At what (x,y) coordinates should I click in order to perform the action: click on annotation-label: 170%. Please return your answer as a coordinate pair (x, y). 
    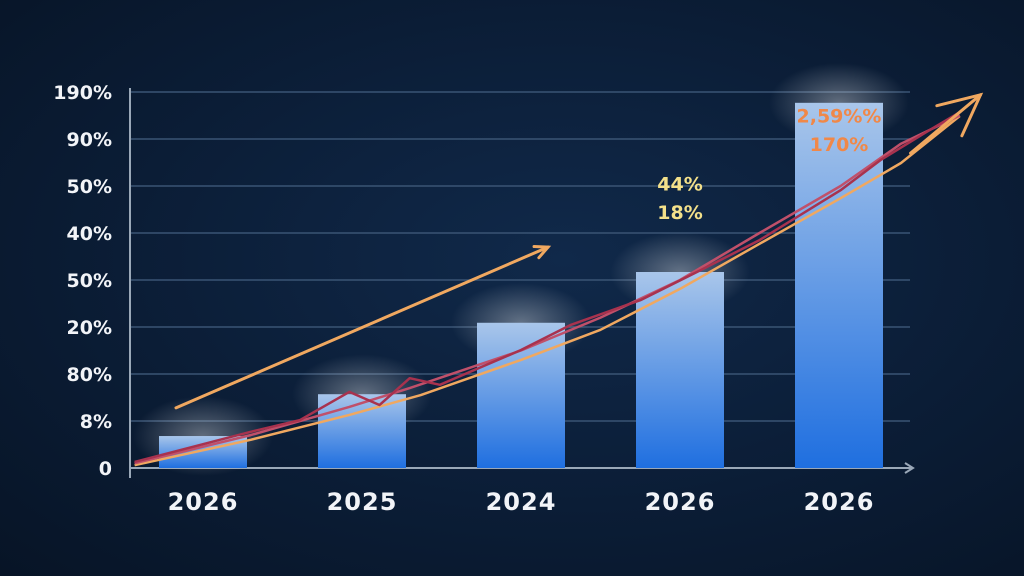
    Looking at the image, I should click on (839, 145).